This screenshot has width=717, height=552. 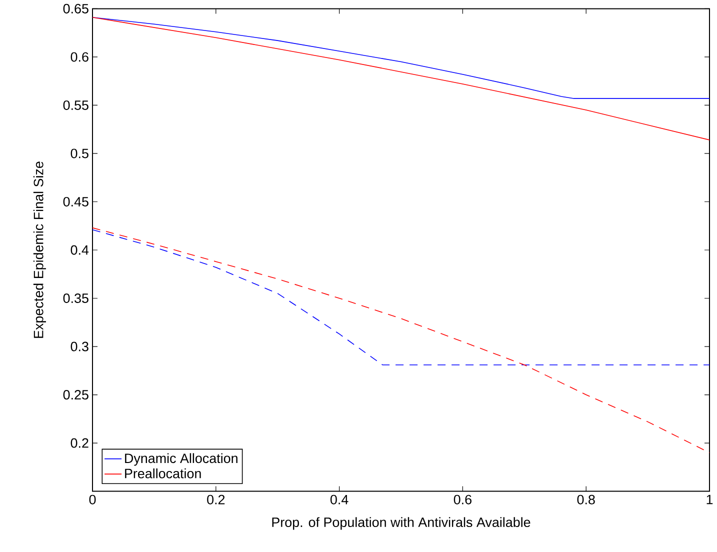 I want to click on y-tick-label: 0.55, so click(x=75, y=105).